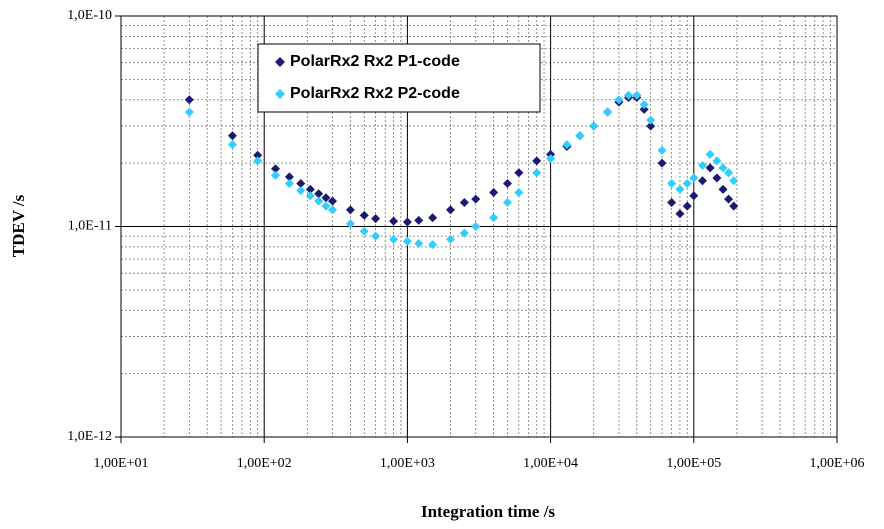 This screenshot has width=884, height=529. What do you see at coordinates (121, 463) in the screenshot?
I see `x-tick-label: 1,00E+01` at bounding box center [121, 463].